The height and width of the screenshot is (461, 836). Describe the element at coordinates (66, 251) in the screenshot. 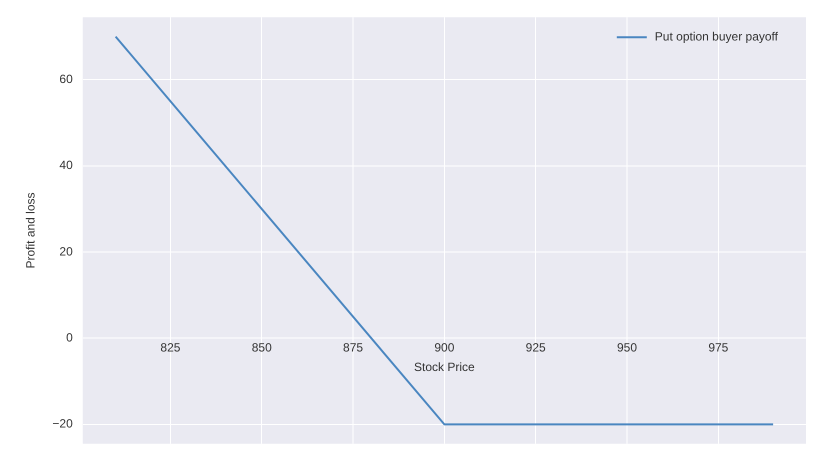

I see `y-tick-label: 20` at that location.